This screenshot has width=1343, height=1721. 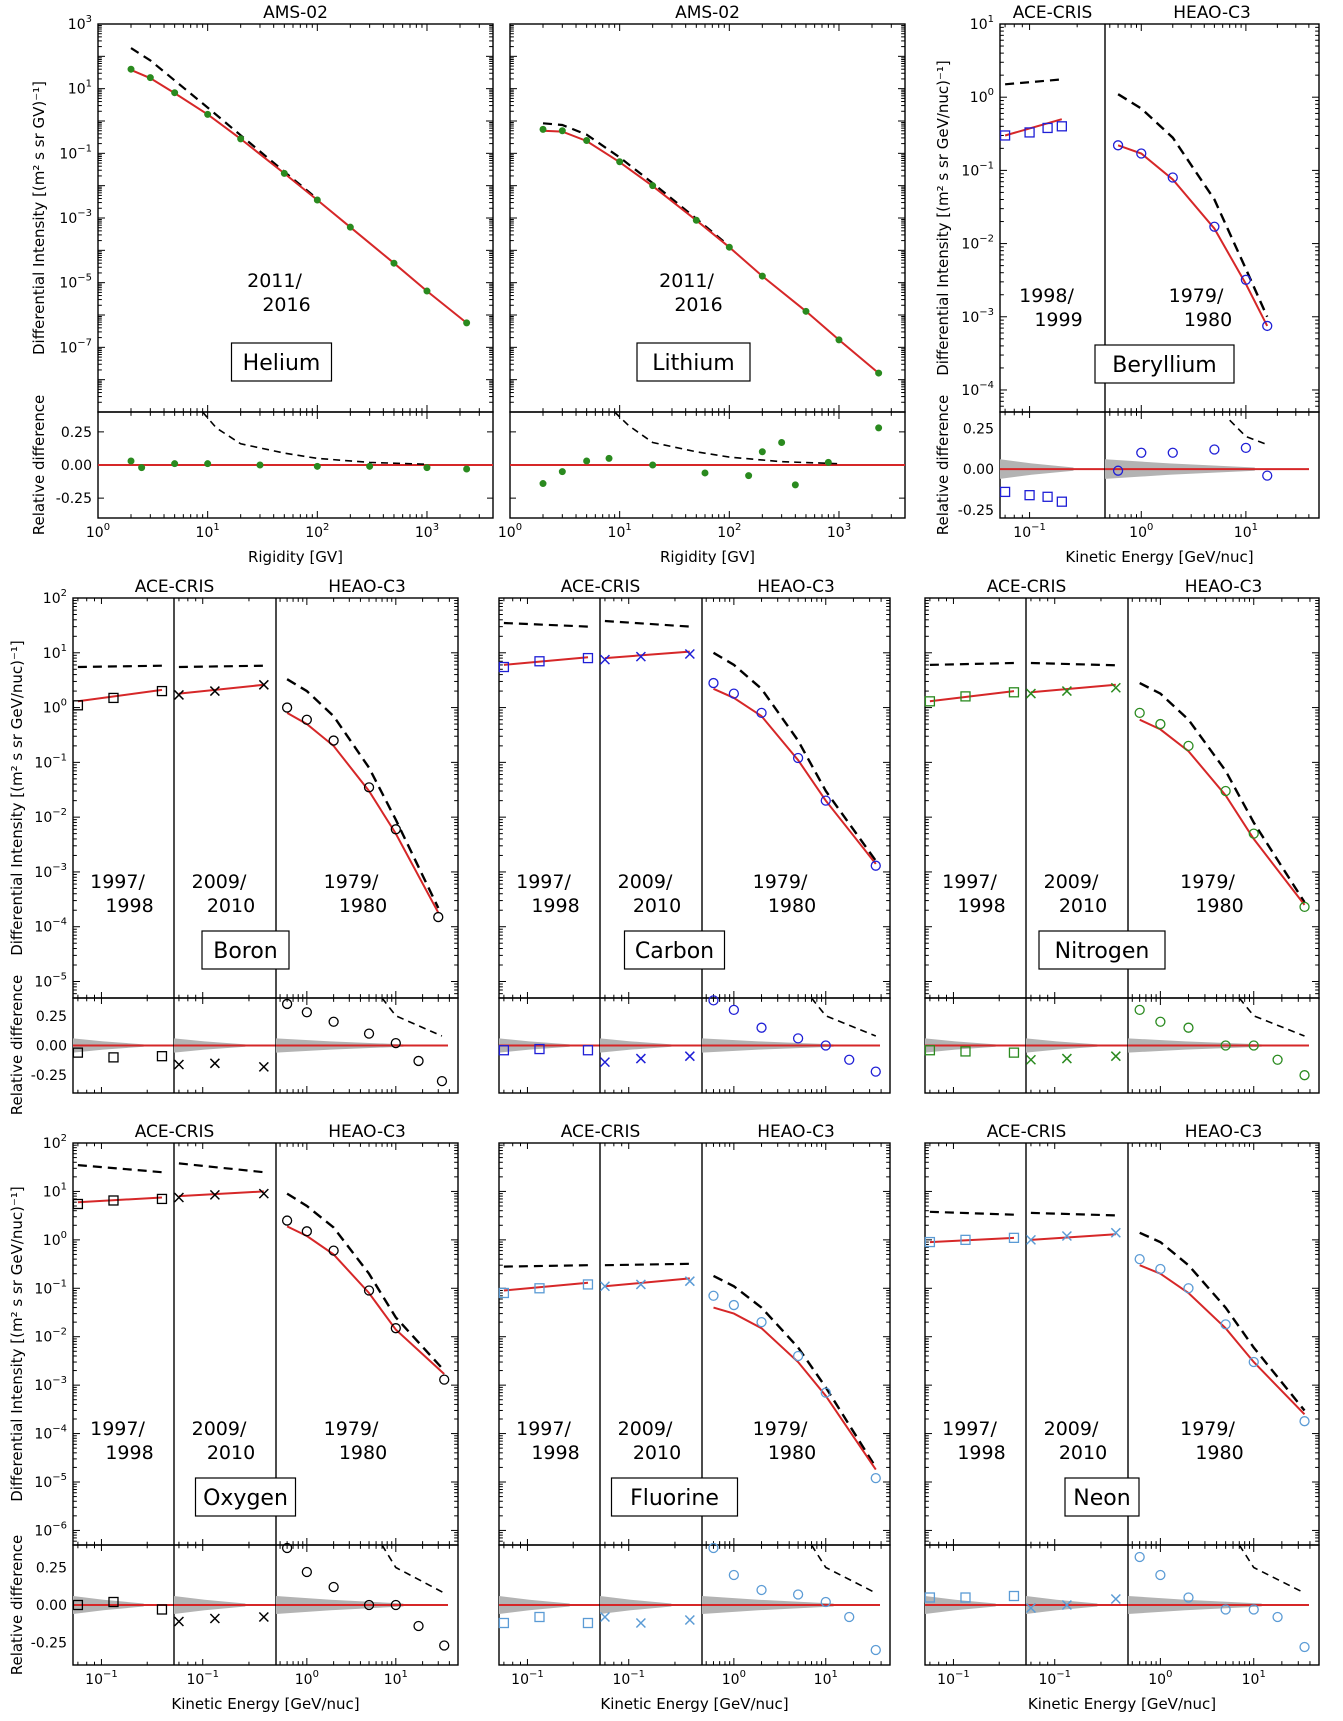 I want to click on element-label: Neon, so click(x=1101, y=1498).